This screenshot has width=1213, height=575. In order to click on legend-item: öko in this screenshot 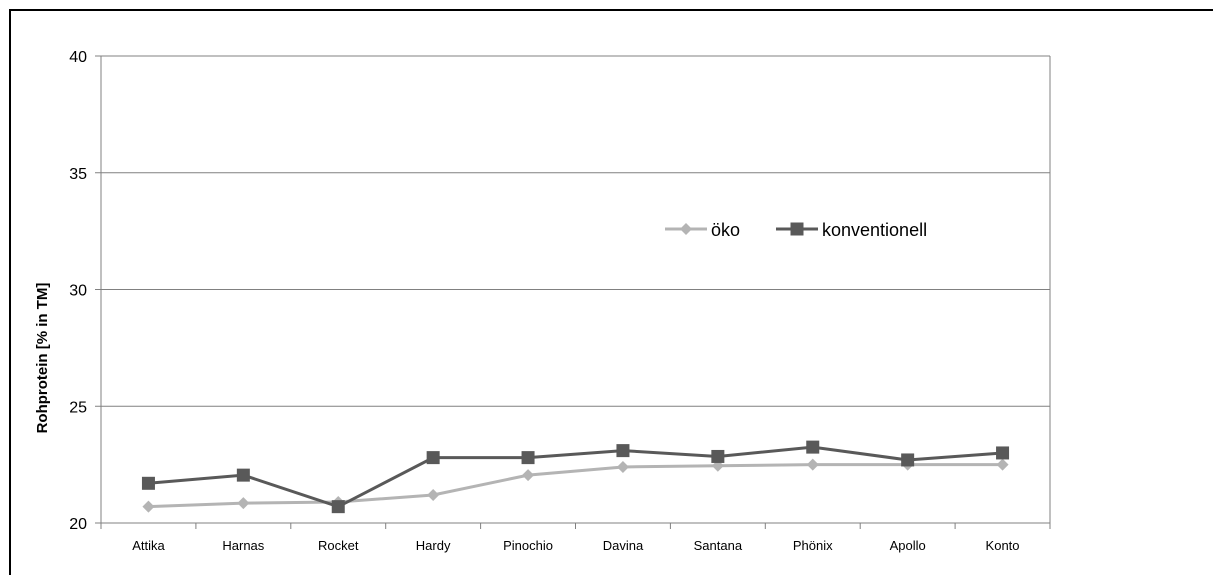, I will do `click(702, 230)`.